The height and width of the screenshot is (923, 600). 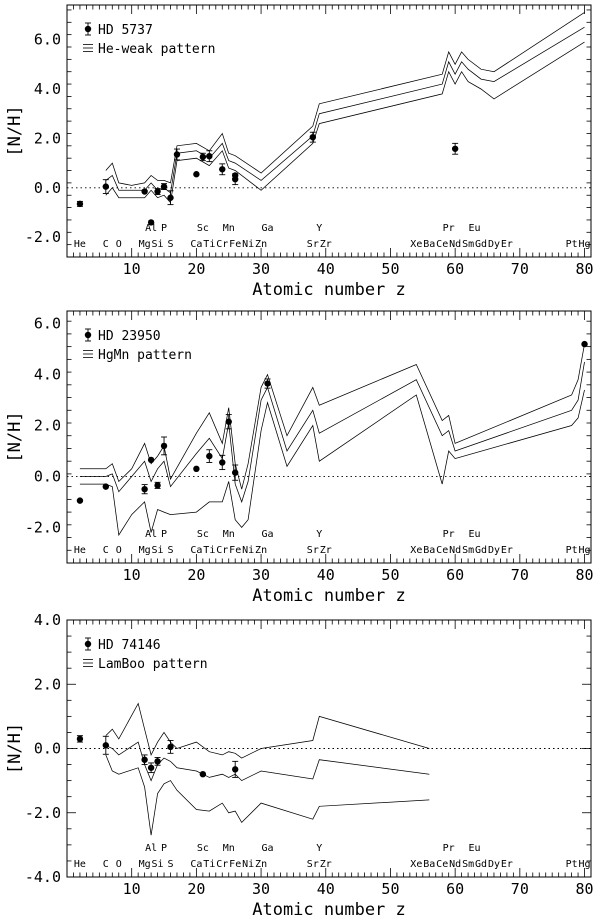 What do you see at coordinates (88, 335) in the screenshot?
I see `legend-point-marker` at bounding box center [88, 335].